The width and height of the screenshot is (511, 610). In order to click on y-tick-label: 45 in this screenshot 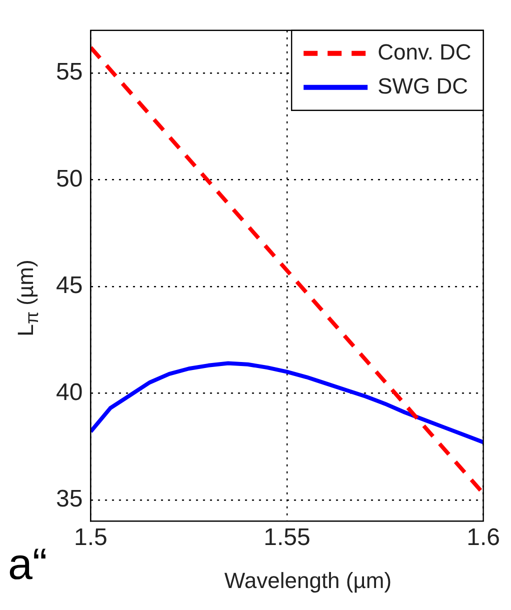, I will do `click(69, 286)`.